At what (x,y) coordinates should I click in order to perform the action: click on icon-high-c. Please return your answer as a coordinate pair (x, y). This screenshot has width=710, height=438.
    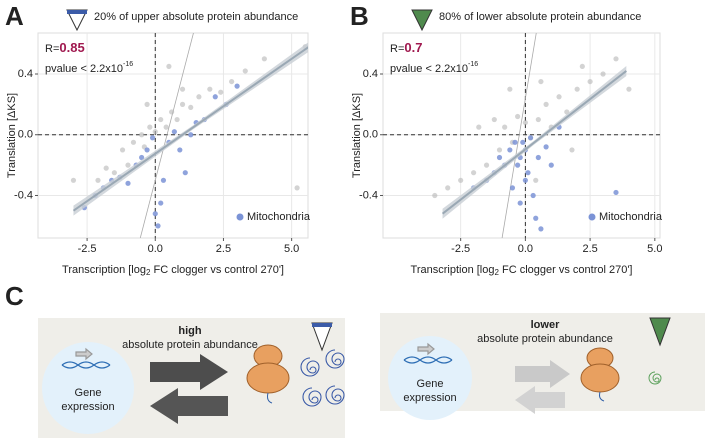
    Looking at the image, I should click on (322, 337).